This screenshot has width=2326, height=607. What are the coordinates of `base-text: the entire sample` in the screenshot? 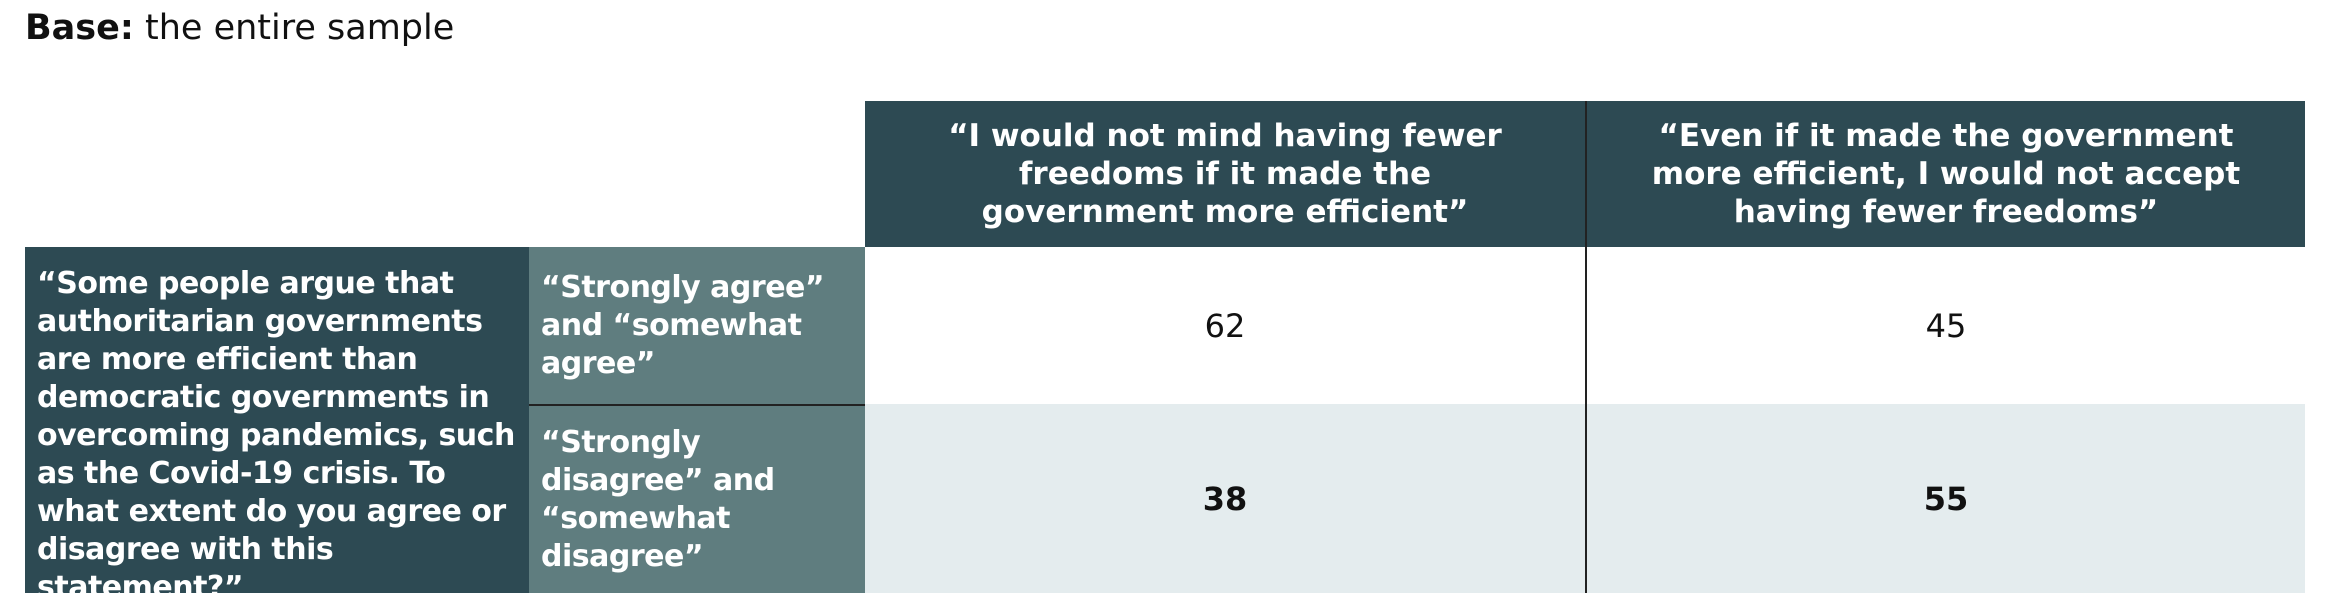 It's located at (300, 28).